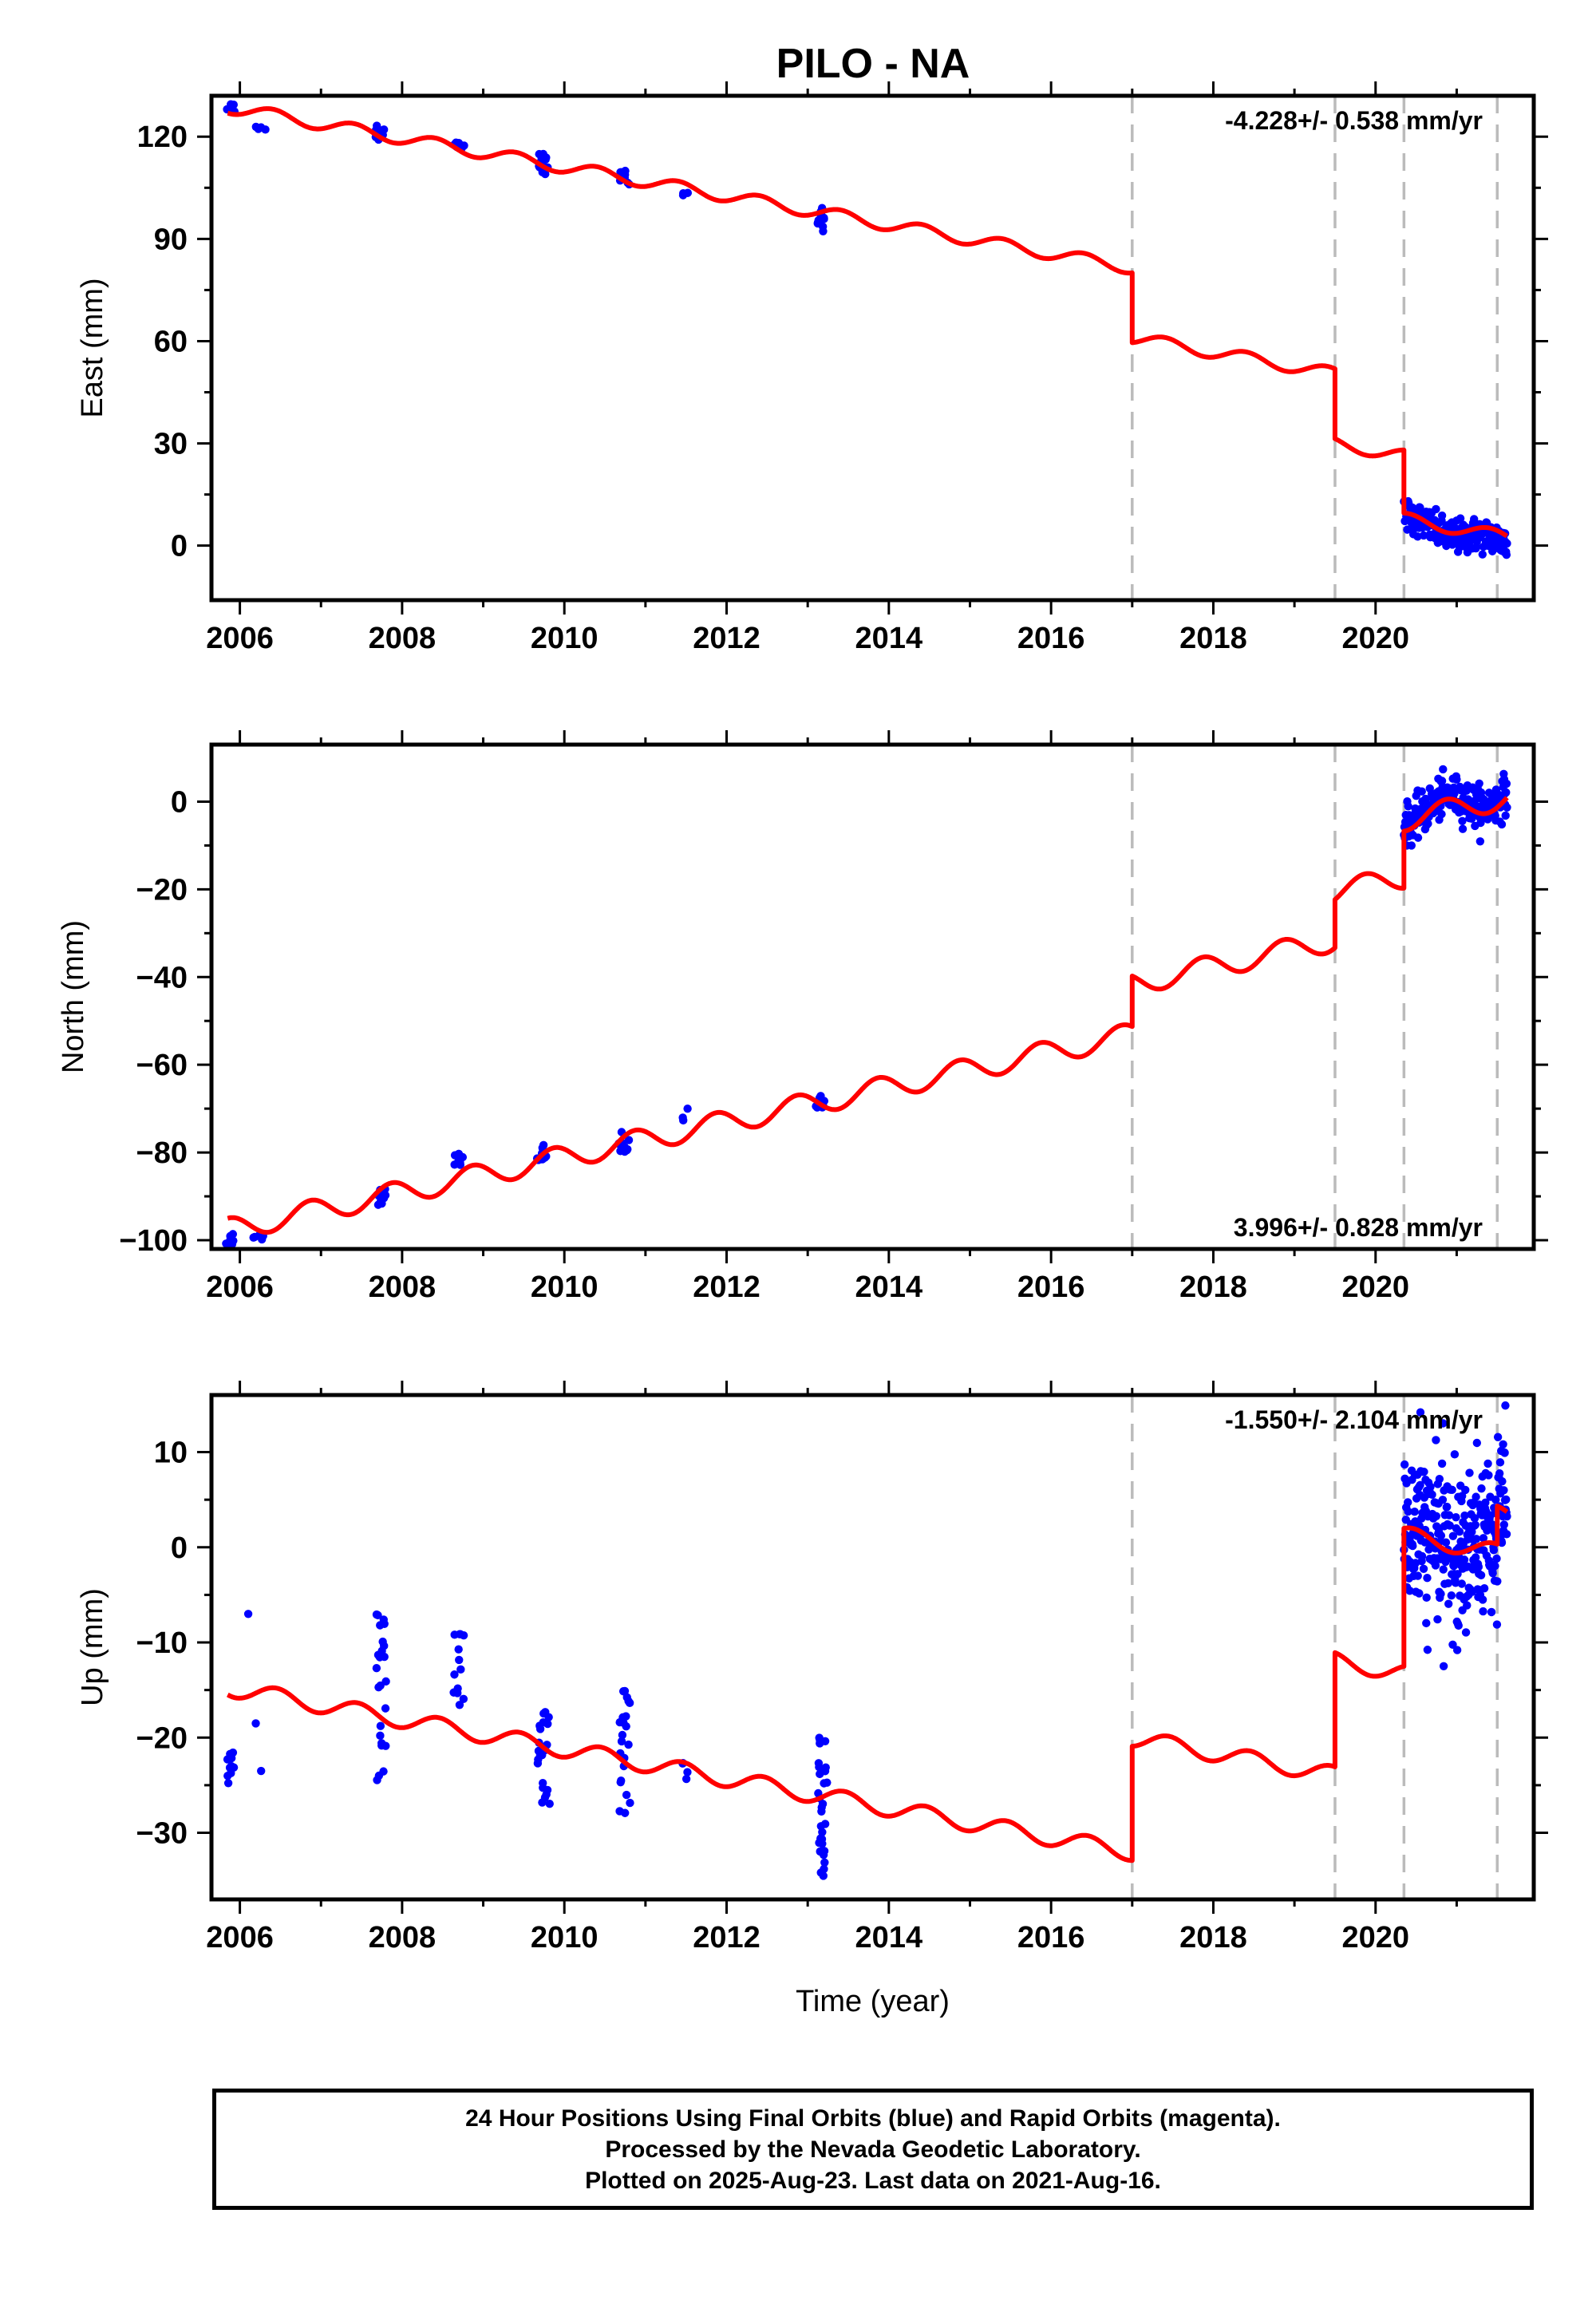 Image resolution: width=1596 pixels, height=2316 pixels. What do you see at coordinates (162, 1153) in the screenshot?
I see `y-tick-label: −80` at bounding box center [162, 1153].